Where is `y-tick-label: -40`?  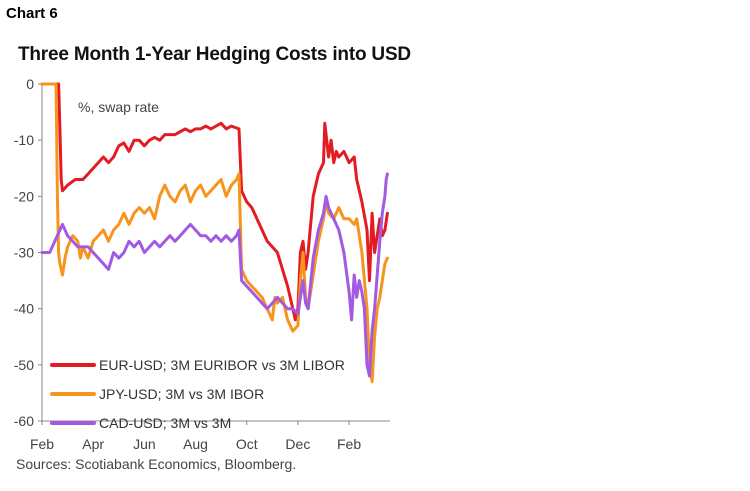
y-tick-label: -40 is located at coordinates (24, 309).